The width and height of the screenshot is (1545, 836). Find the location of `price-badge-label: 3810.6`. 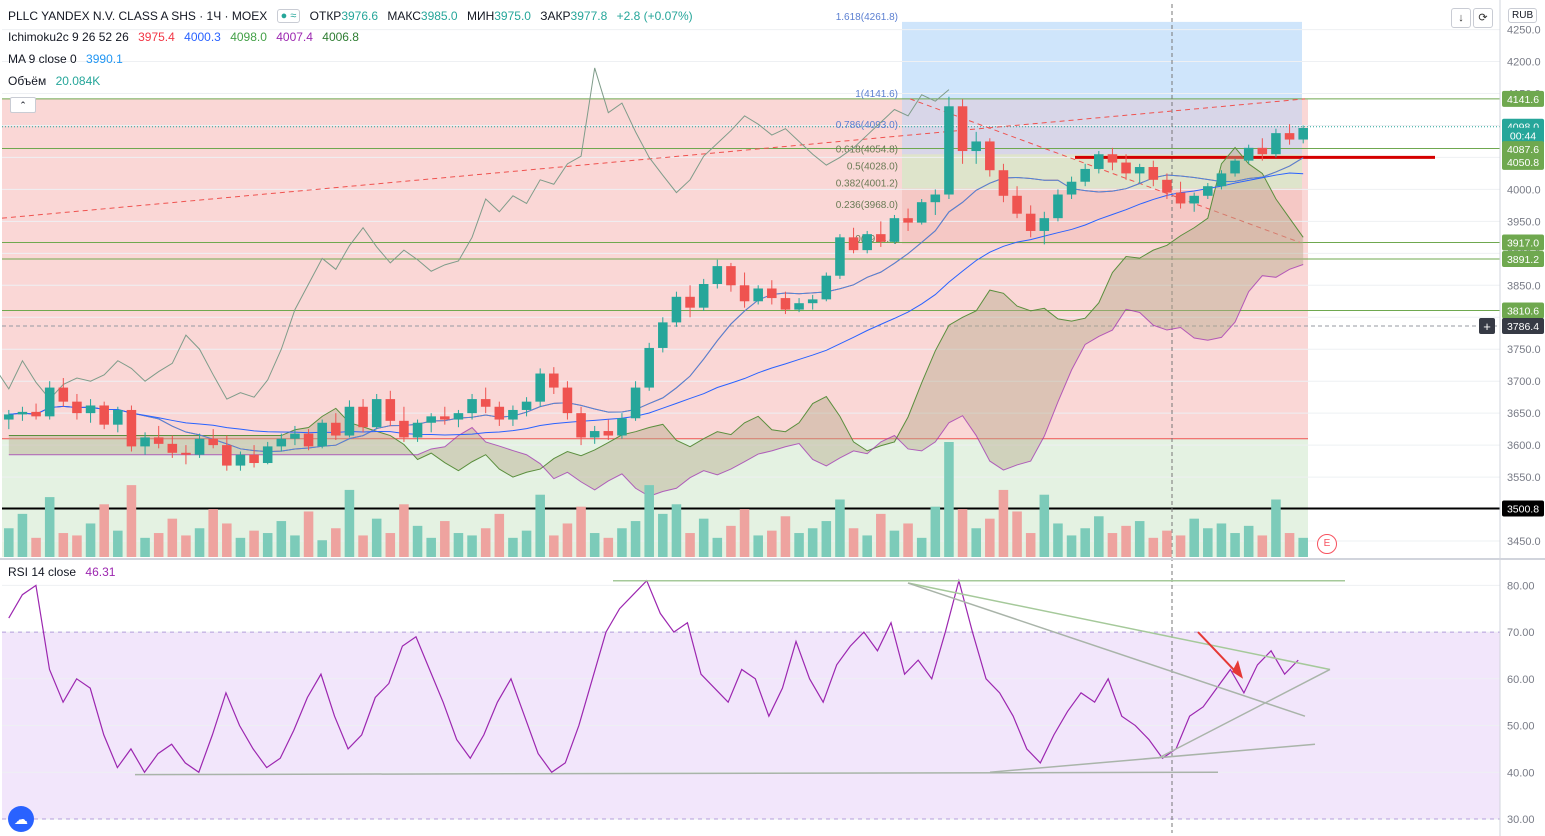

price-badge-label: 3810.6 is located at coordinates (1523, 311).